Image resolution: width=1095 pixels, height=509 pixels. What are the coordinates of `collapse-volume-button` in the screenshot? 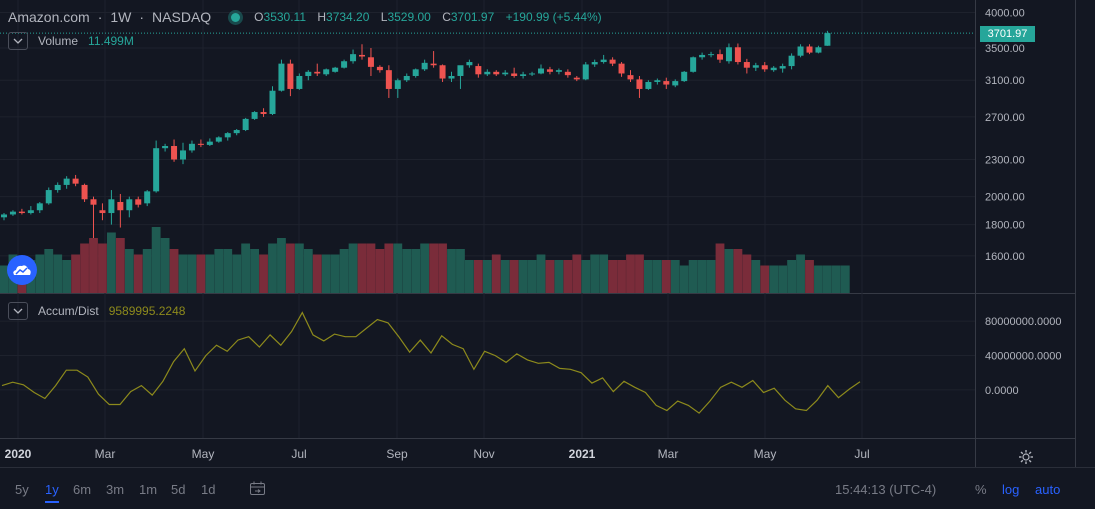 It's located at (18, 41).